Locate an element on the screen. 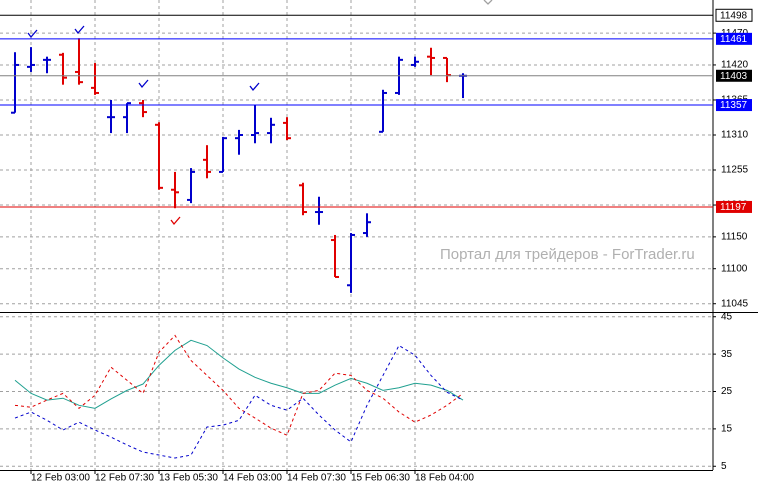 The width and height of the screenshot is (758, 485). y-tick-label: 11150 is located at coordinates (734, 237).